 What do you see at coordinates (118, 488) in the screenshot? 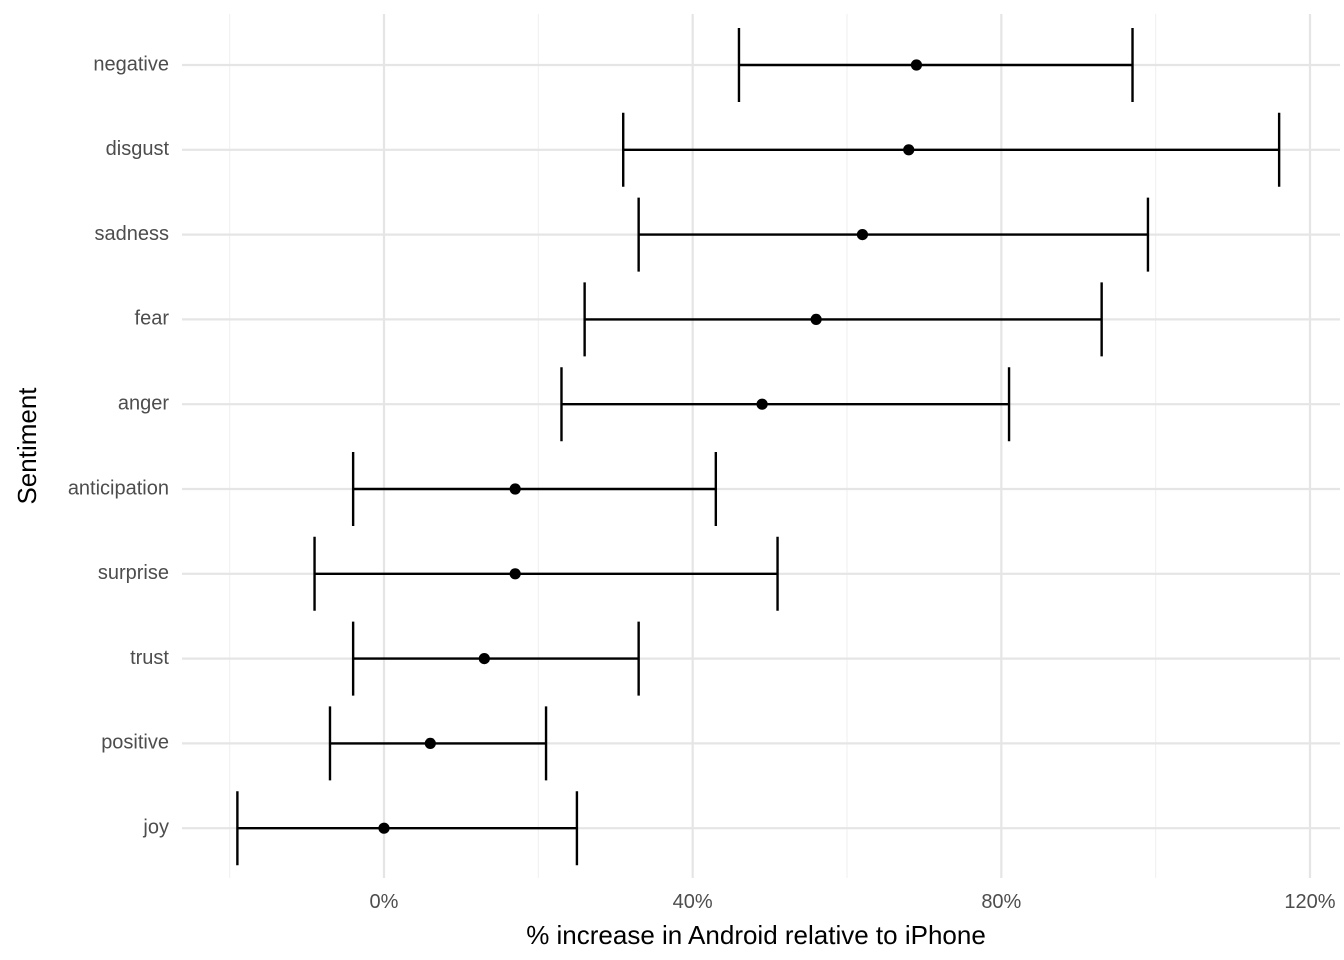
I see `y-tick-label-anticipation: anticipation` at bounding box center [118, 488].